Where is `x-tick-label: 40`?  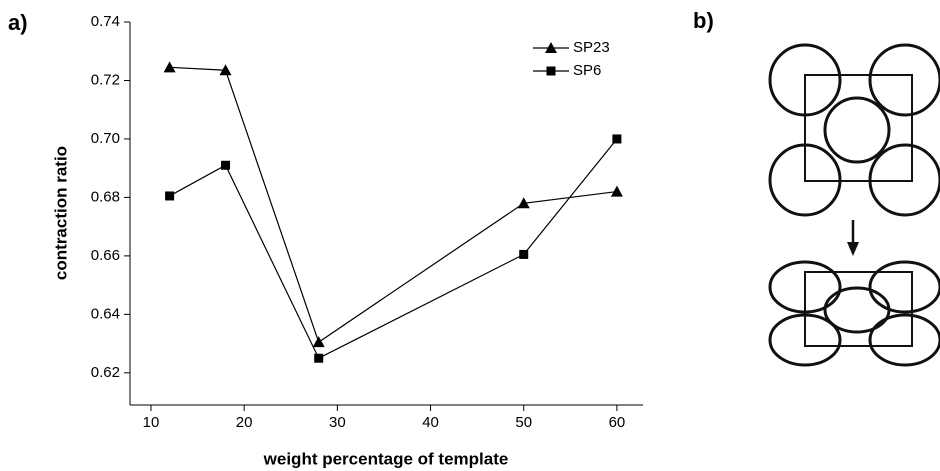 x-tick-label: 40 is located at coordinates (430, 422).